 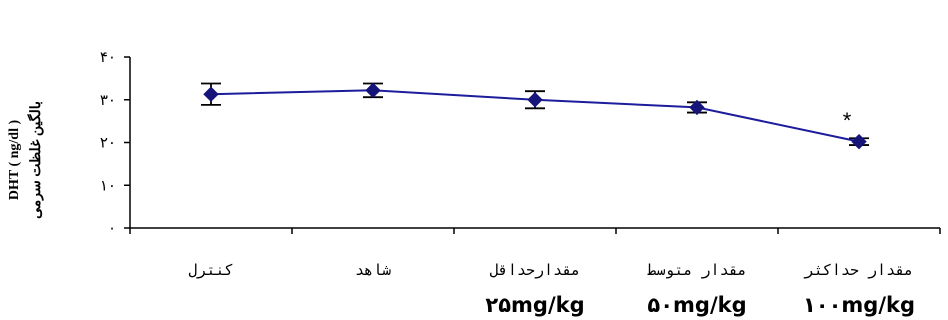 I want to click on significance-asterisk: *, so click(x=847, y=120).